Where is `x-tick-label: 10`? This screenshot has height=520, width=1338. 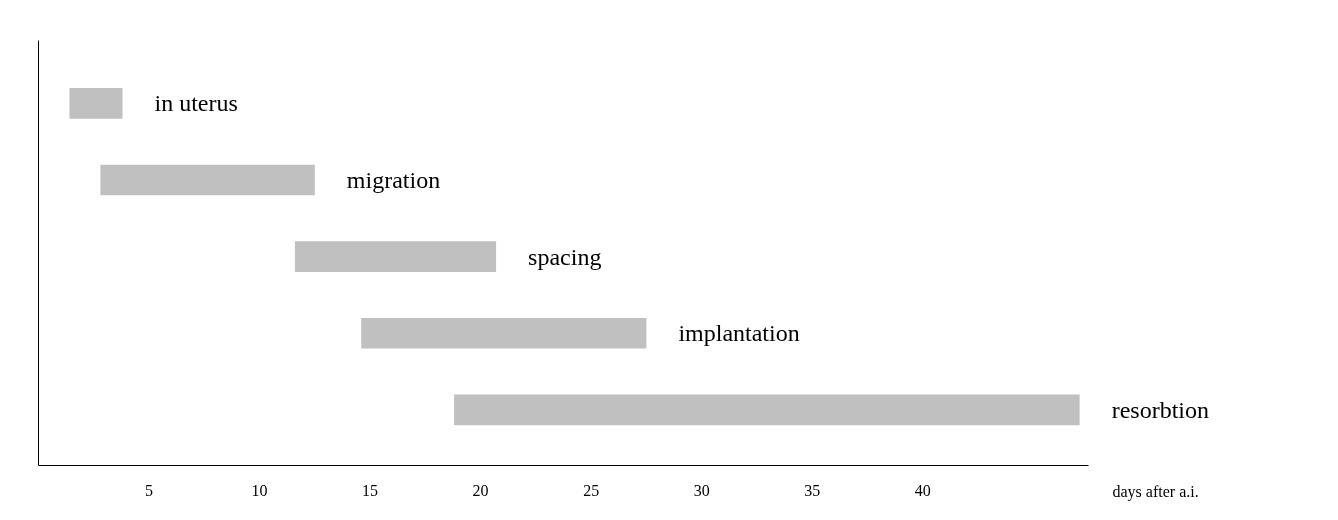 x-tick-label: 10 is located at coordinates (259, 491).